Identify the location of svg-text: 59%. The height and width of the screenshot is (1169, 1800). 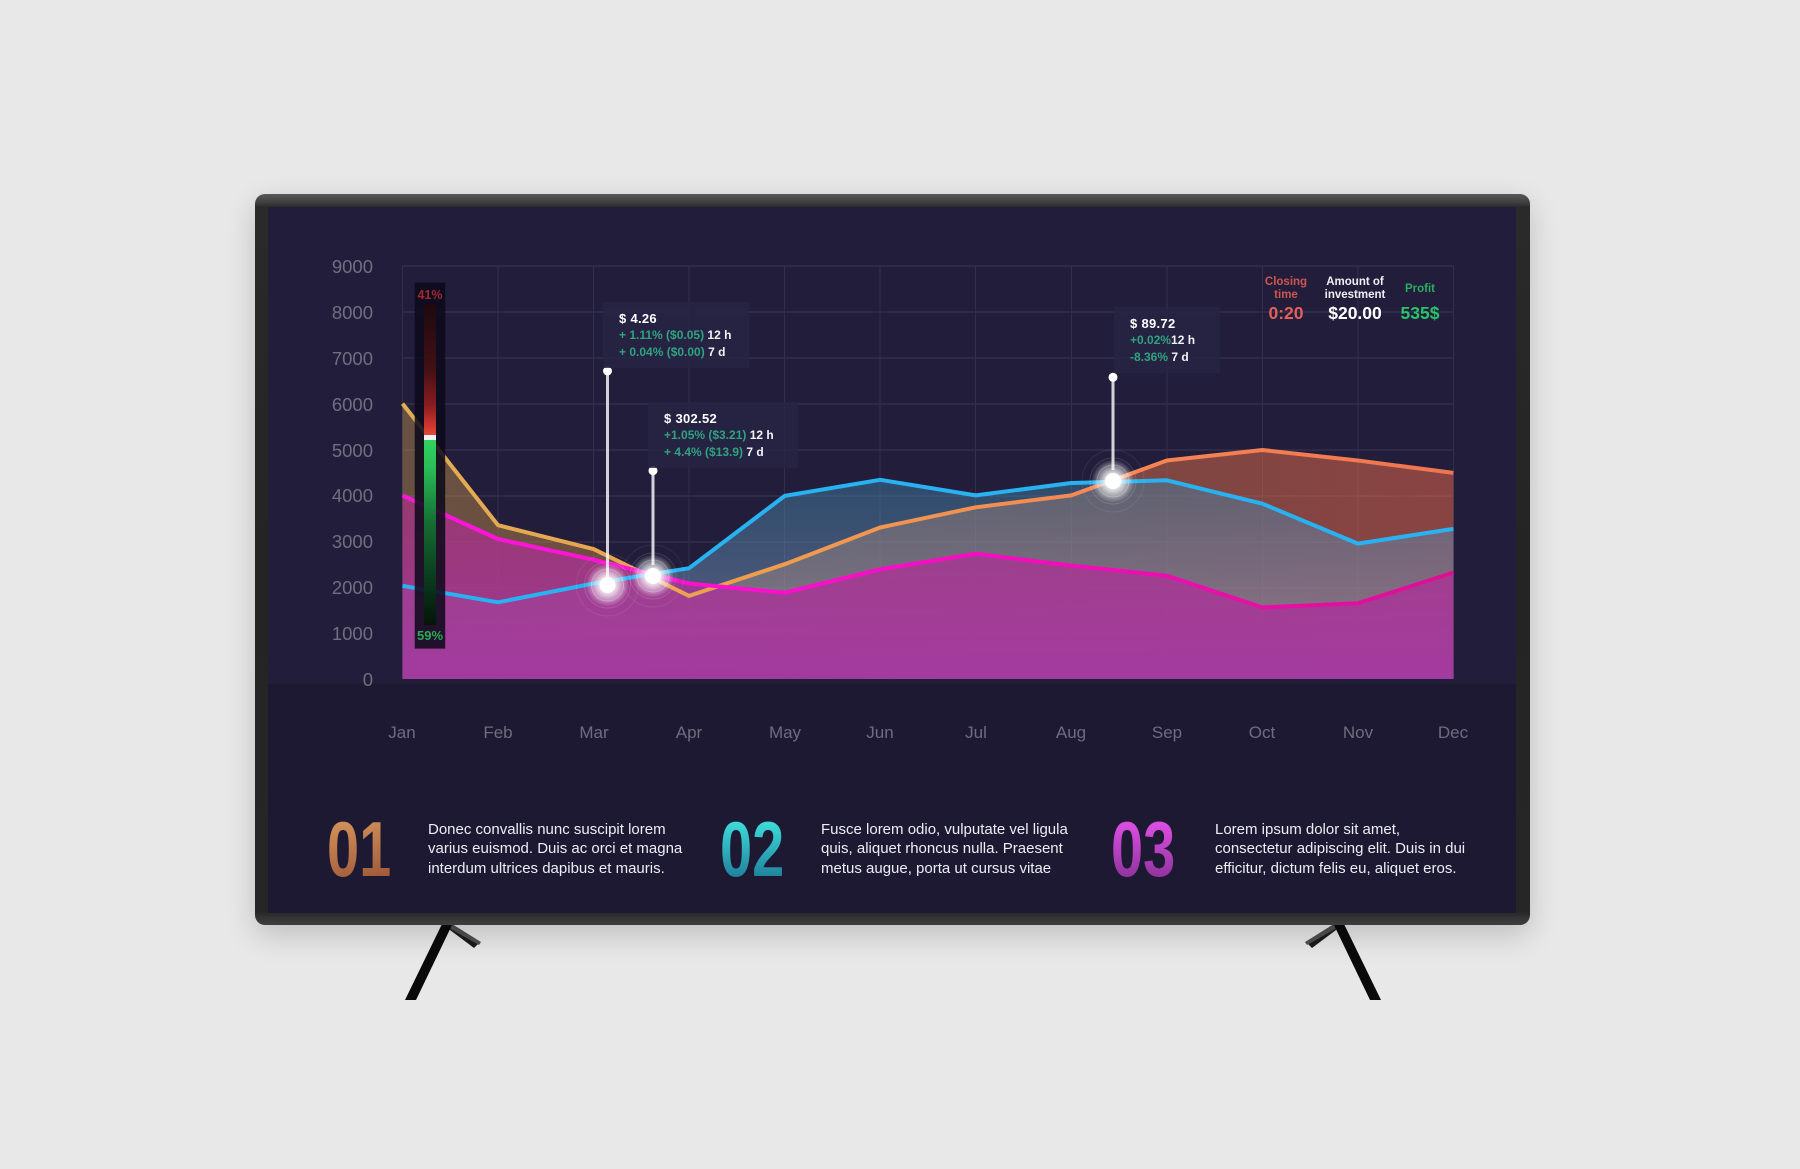
(430, 635).